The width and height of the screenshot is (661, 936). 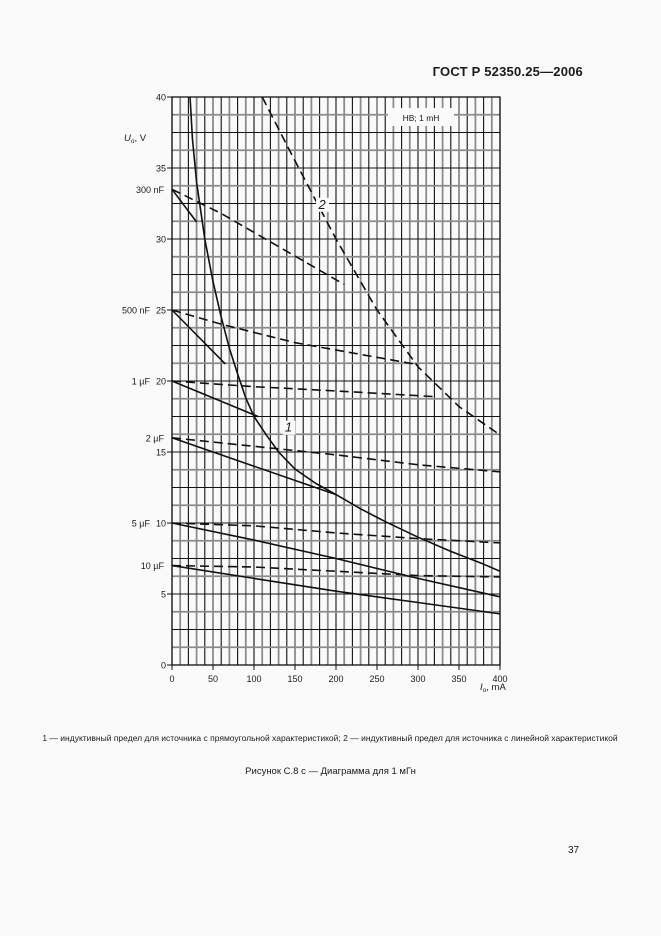 What do you see at coordinates (161, 382) in the screenshot?
I see `y-tick-label: 20` at bounding box center [161, 382].